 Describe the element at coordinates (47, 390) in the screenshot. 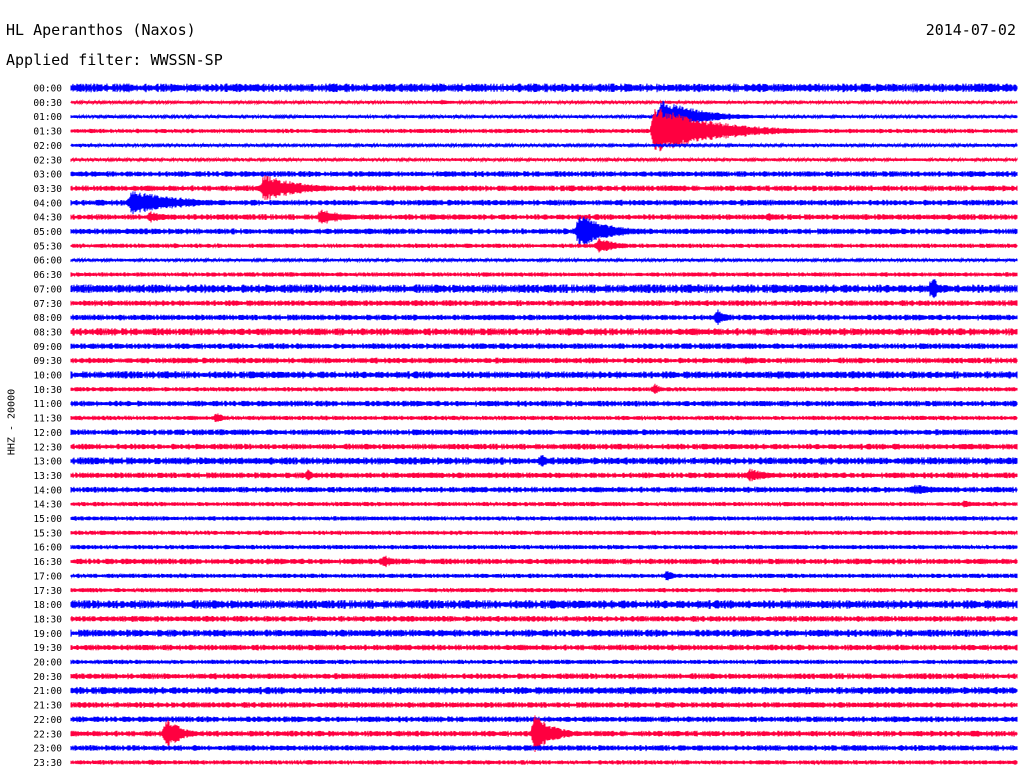

I see `time-tick-label: 10:30` at that location.